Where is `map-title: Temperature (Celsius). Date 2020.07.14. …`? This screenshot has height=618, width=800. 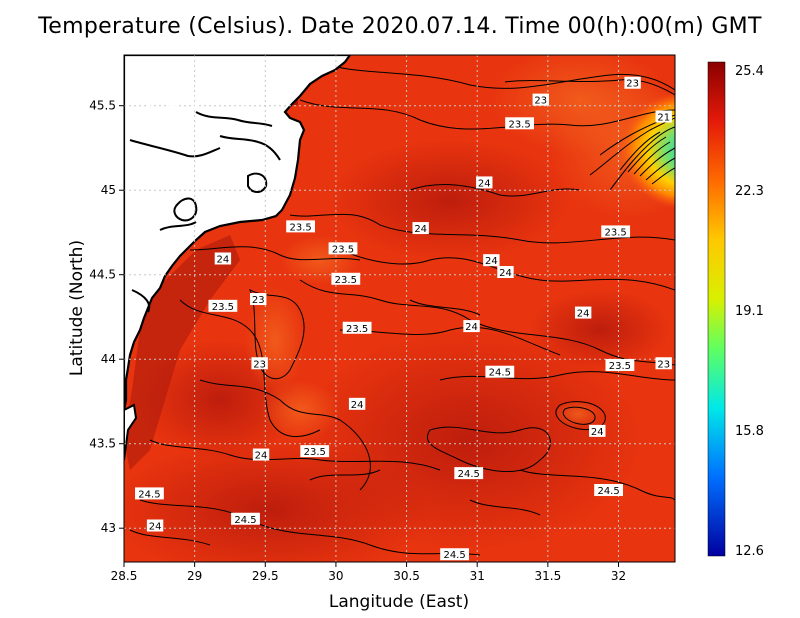 map-title: Temperature (Celsius). Date 2020.07.14. … is located at coordinates (400, 26).